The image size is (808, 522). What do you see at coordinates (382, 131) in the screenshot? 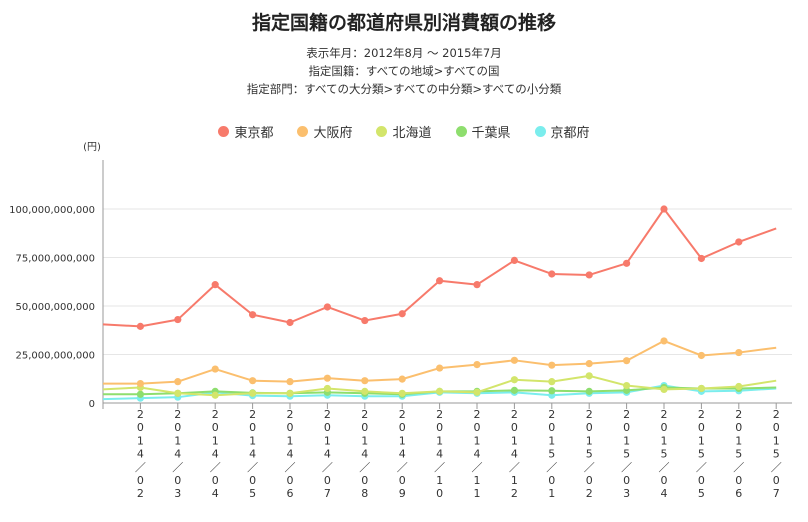
I see `legend-marker-hokkaido` at bounding box center [382, 131].